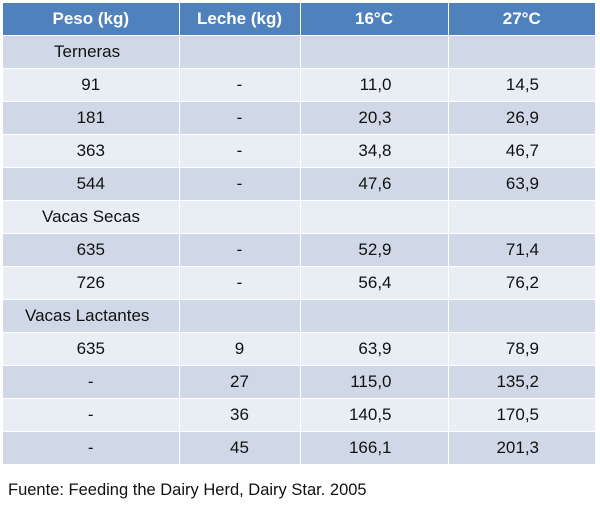 The width and height of the screenshot is (600, 508). I want to click on cell-peso: 181, so click(91, 118).